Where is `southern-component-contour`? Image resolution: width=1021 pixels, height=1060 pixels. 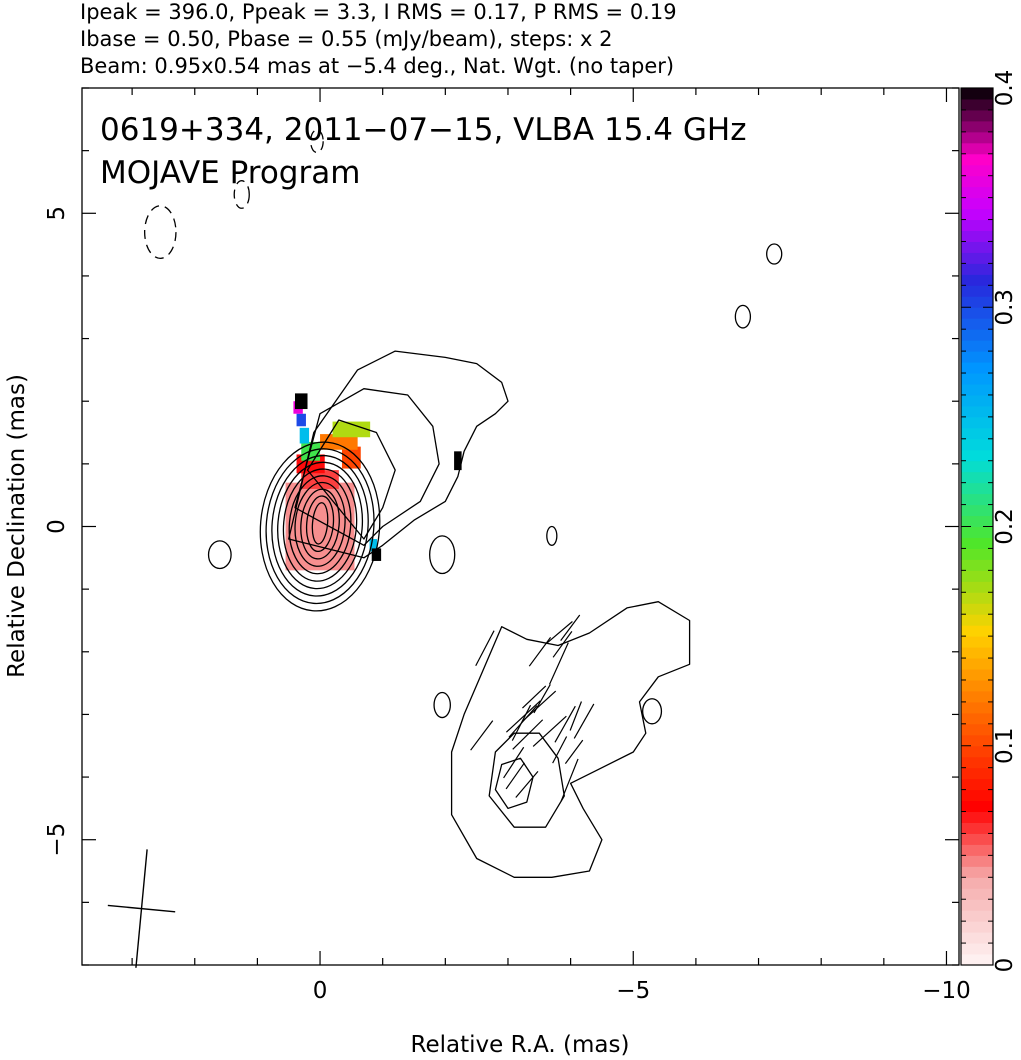
southern-component-contour is located at coordinates (570, 739).